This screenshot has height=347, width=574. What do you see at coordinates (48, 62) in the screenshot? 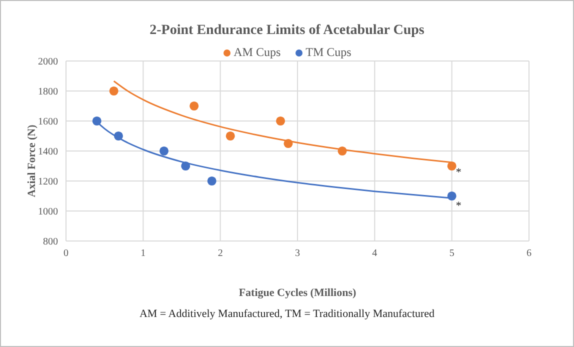
I see `y-tick-label: 2000` at bounding box center [48, 62].